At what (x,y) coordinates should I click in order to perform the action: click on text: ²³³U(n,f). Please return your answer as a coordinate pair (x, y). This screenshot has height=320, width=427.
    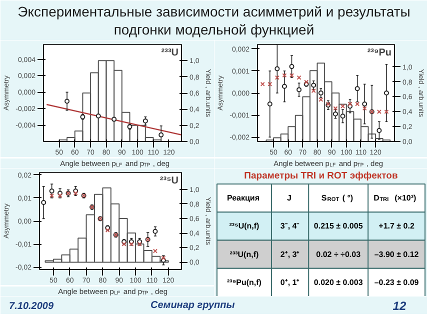
    Looking at the image, I should click on (244, 254).